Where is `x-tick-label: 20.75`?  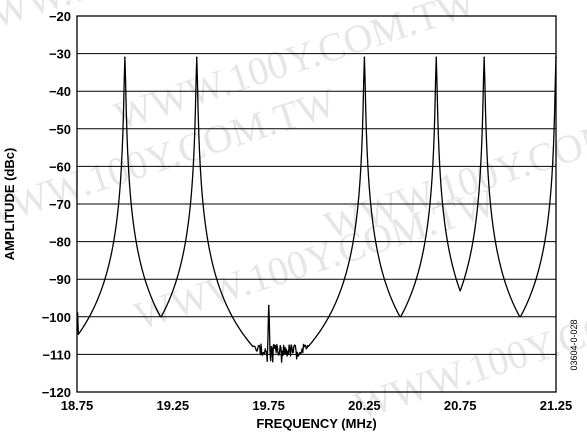 x-tick-label: 20.75 is located at coordinates (460, 405).